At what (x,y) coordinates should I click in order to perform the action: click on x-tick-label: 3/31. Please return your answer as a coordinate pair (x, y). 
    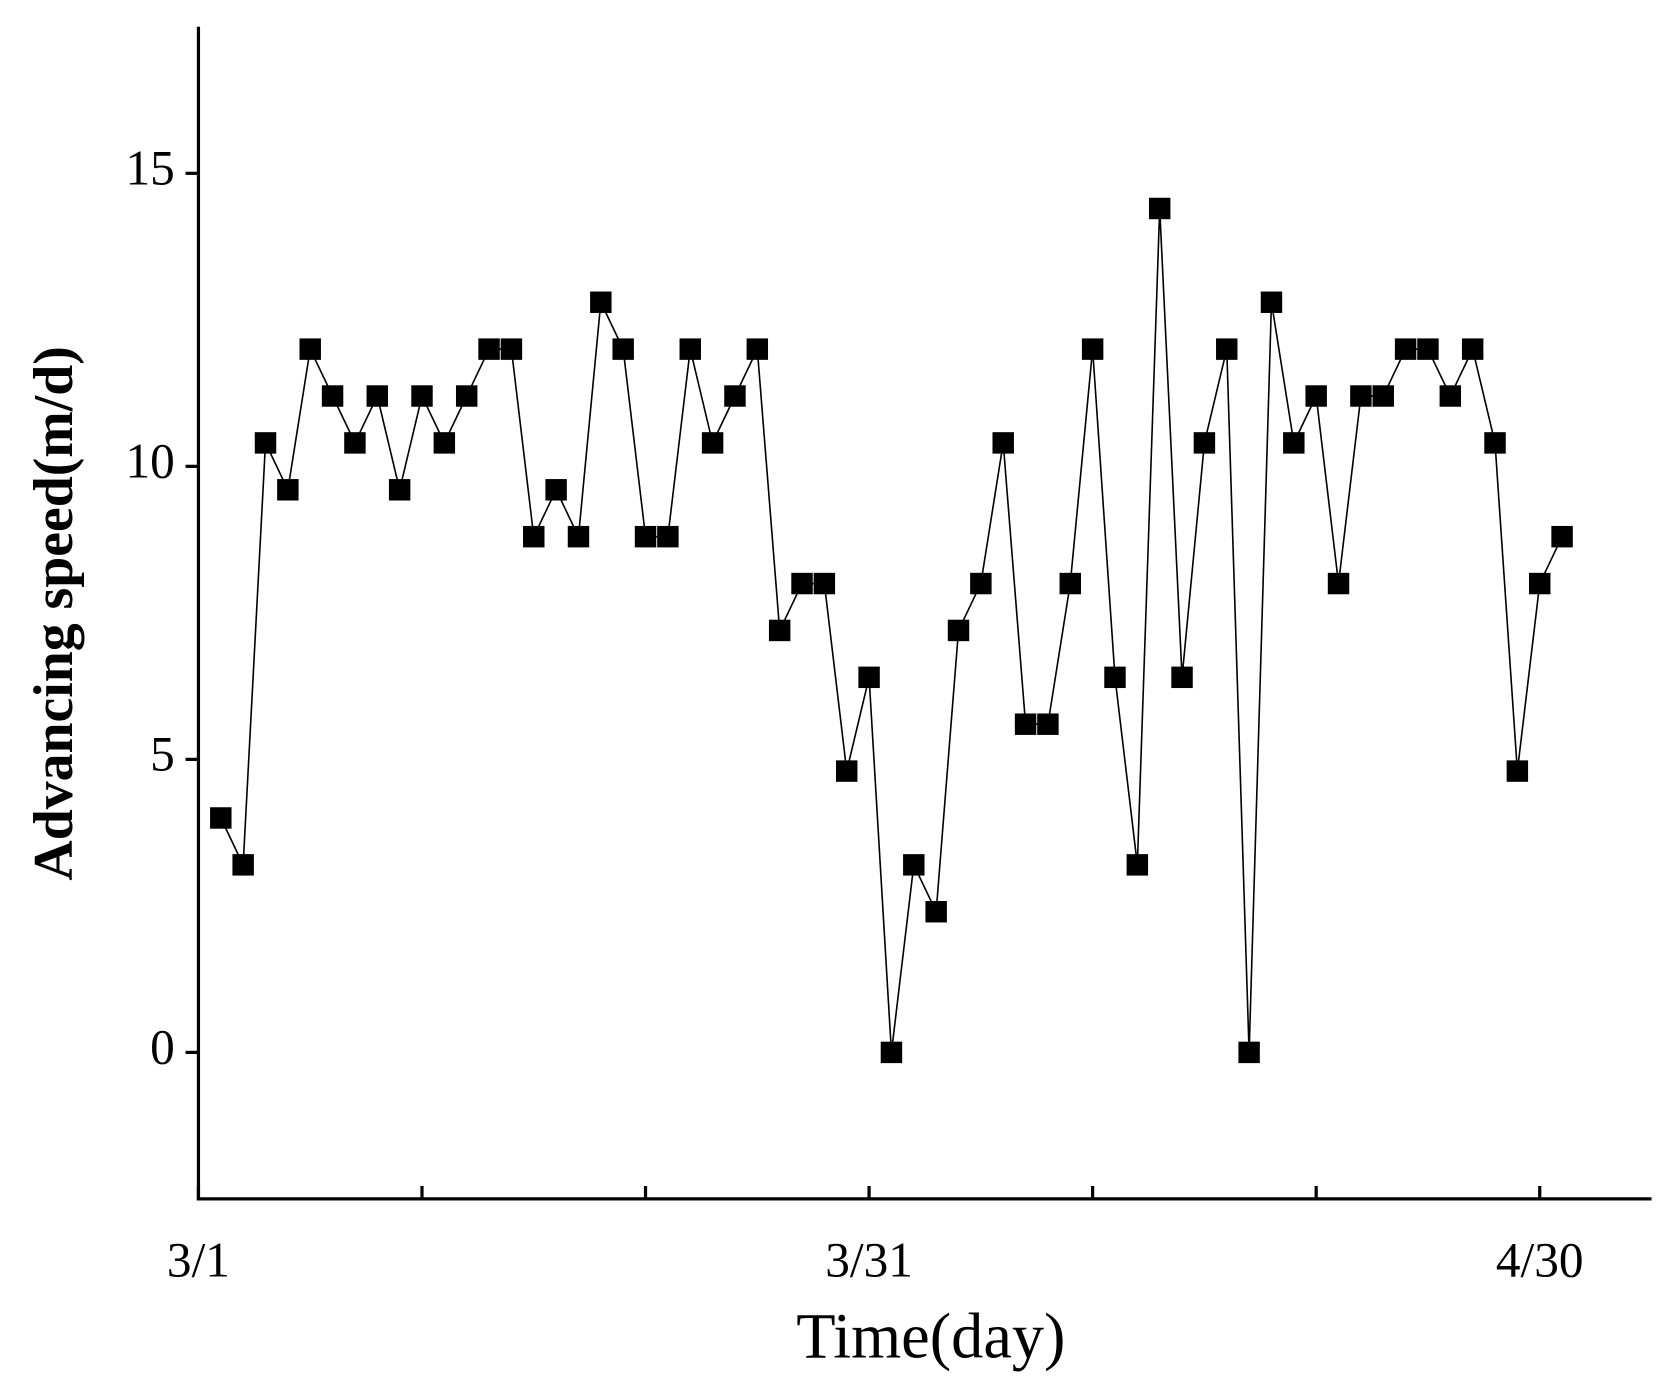
    Looking at the image, I should click on (869, 1260).